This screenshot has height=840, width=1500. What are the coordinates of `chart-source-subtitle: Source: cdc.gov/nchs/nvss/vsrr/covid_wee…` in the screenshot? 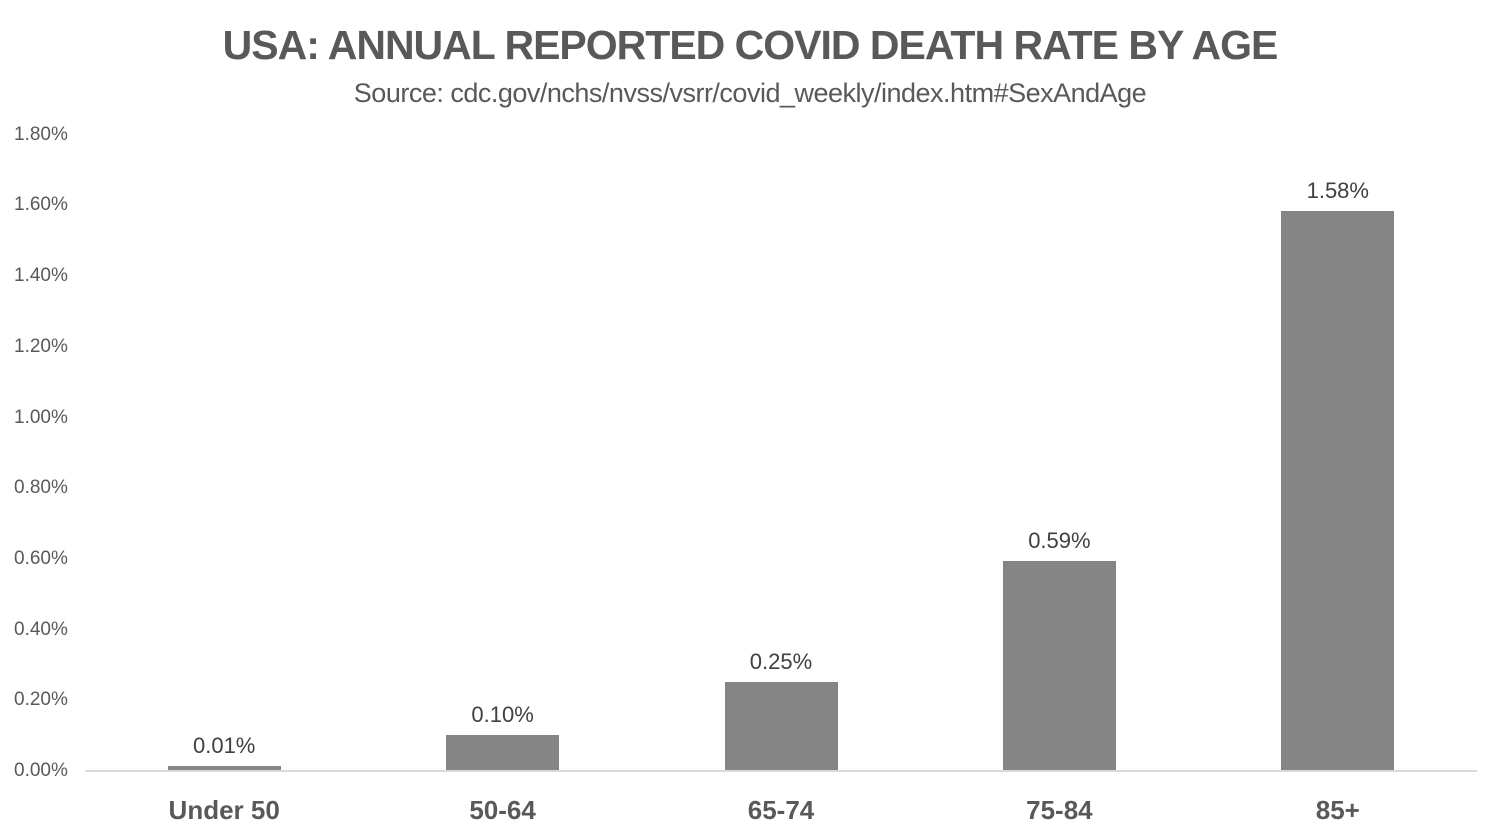 It's located at (750, 93).